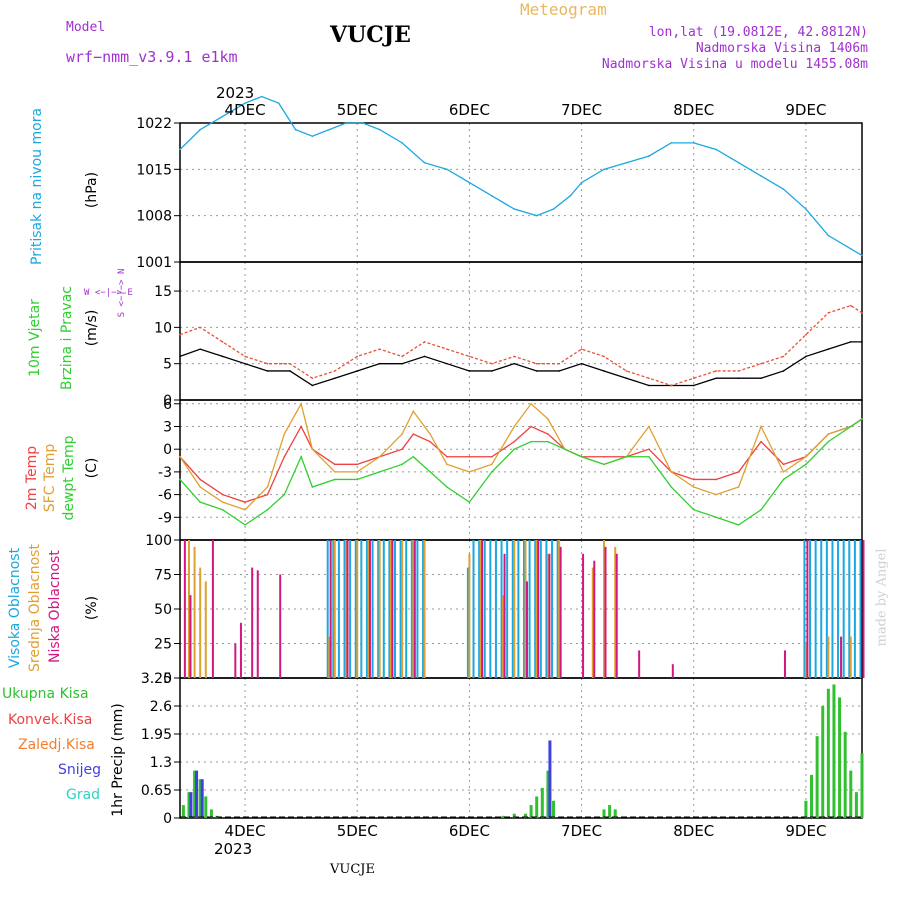 Image resolution: width=900 pixels, height=900 pixels. What do you see at coordinates (156, 735) in the screenshot?
I see `y-tick-label: 1.95` at bounding box center [156, 735].